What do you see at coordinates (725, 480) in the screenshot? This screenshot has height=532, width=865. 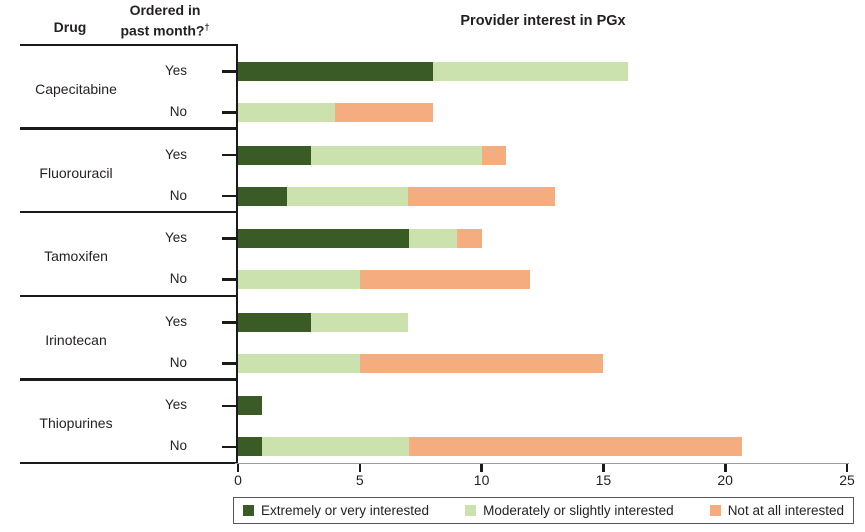 I see `x-axis-tick-label: 20` at bounding box center [725, 480].